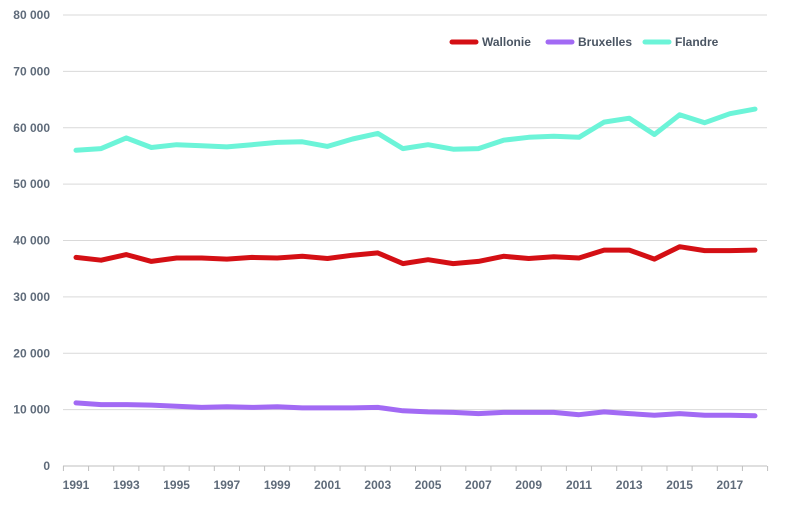  What do you see at coordinates (327, 485) in the screenshot?
I see `x-tick-label: 2001` at bounding box center [327, 485].